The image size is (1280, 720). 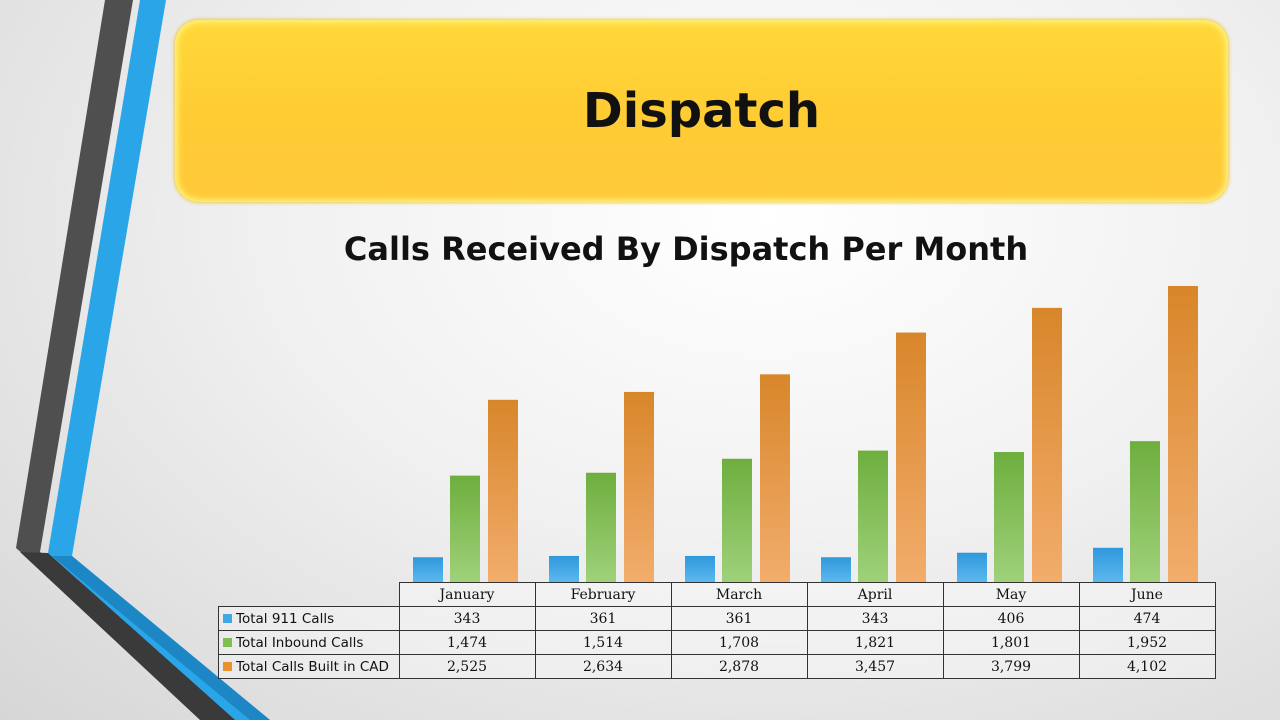 I want to click on table-cell: 1,952, so click(x=1147, y=642).